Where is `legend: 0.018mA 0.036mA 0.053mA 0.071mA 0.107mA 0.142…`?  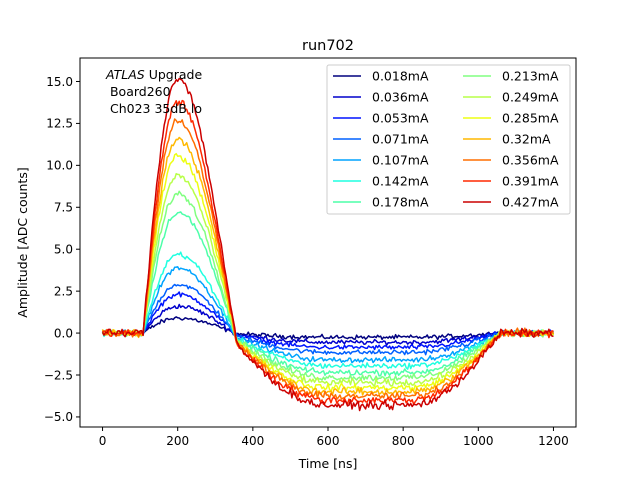 legend: 0.018mA 0.036mA 0.053mA 0.071mA 0.107mA 0.142… is located at coordinates (448, 139).